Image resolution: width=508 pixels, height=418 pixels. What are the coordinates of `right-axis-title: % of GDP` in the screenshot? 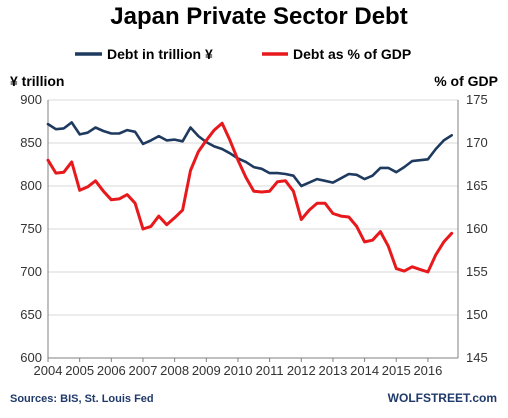 It's located at (466, 81).